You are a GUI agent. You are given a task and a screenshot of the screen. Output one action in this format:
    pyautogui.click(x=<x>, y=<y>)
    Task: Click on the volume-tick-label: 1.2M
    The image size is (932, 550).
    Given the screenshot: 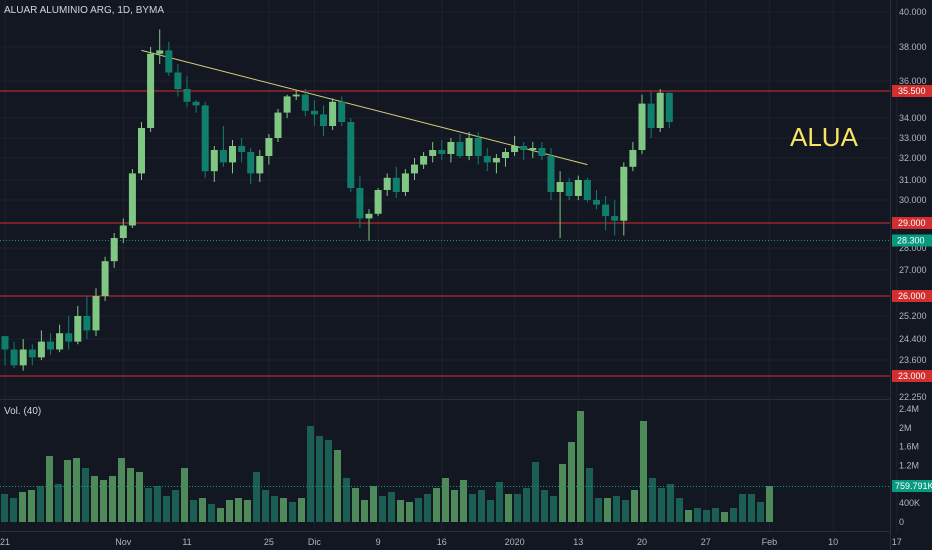 What is the action you would take?
    pyautogui.click(x=909, y=466)
    